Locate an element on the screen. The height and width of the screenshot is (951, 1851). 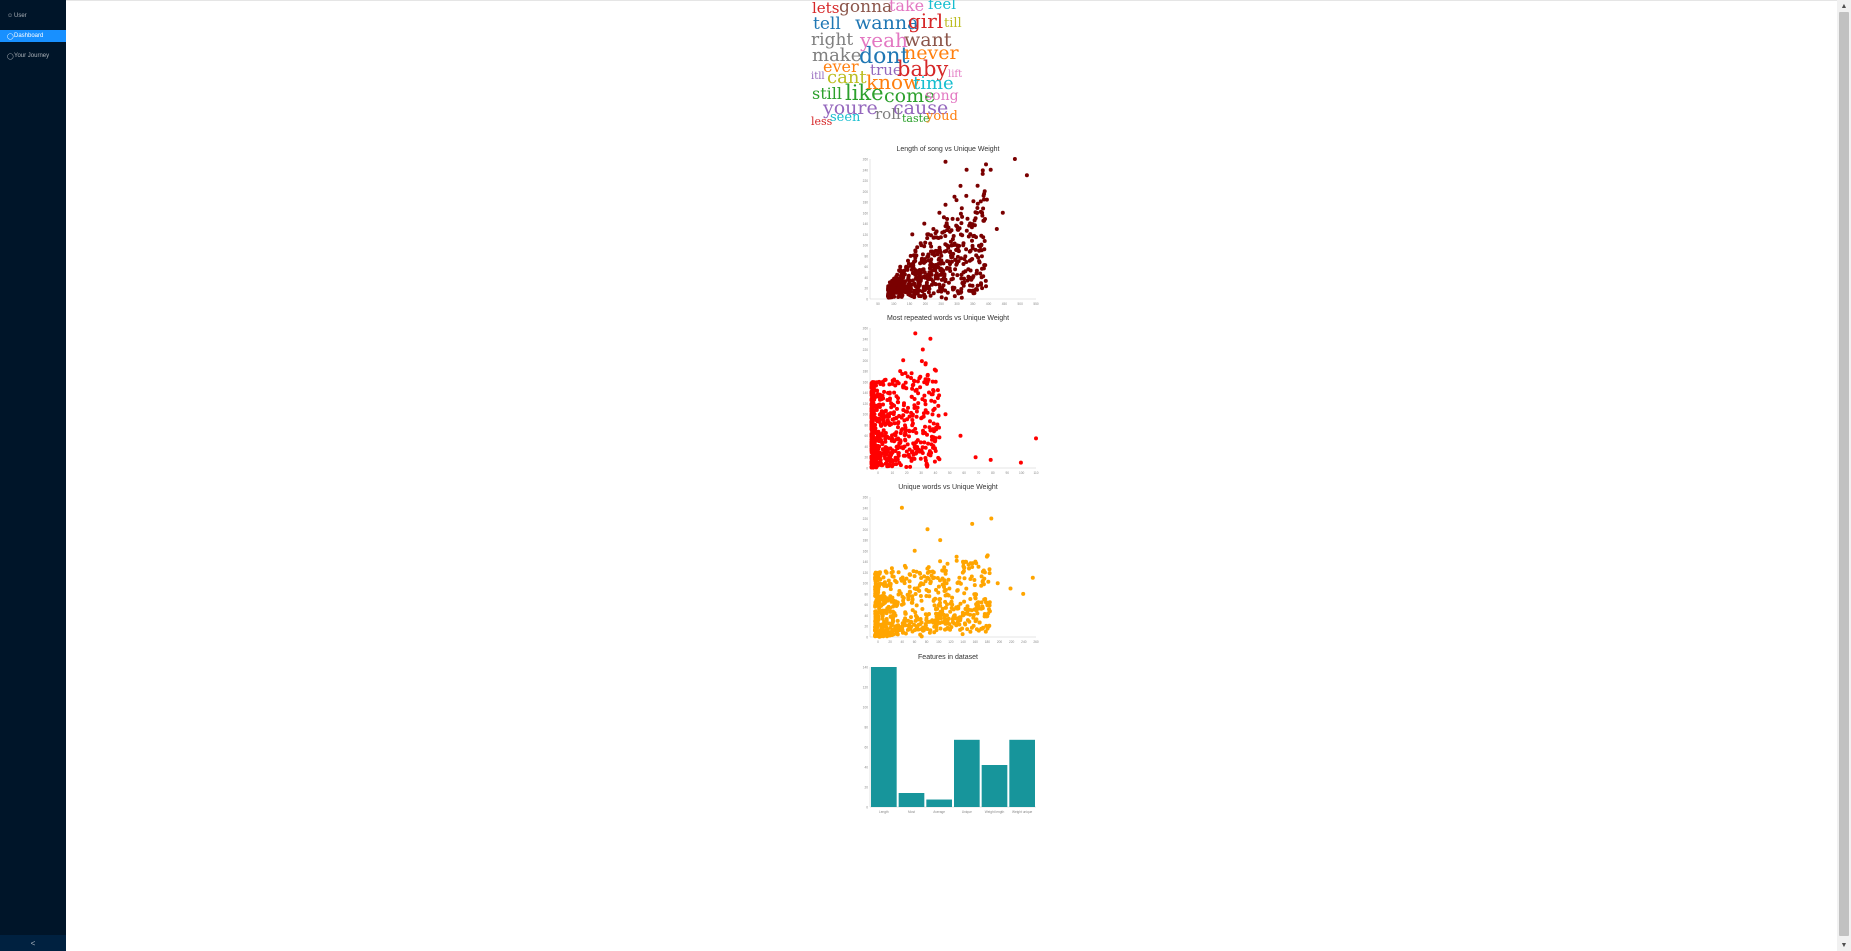
chevron-left-icon: < is located at coordinates (33, 943).